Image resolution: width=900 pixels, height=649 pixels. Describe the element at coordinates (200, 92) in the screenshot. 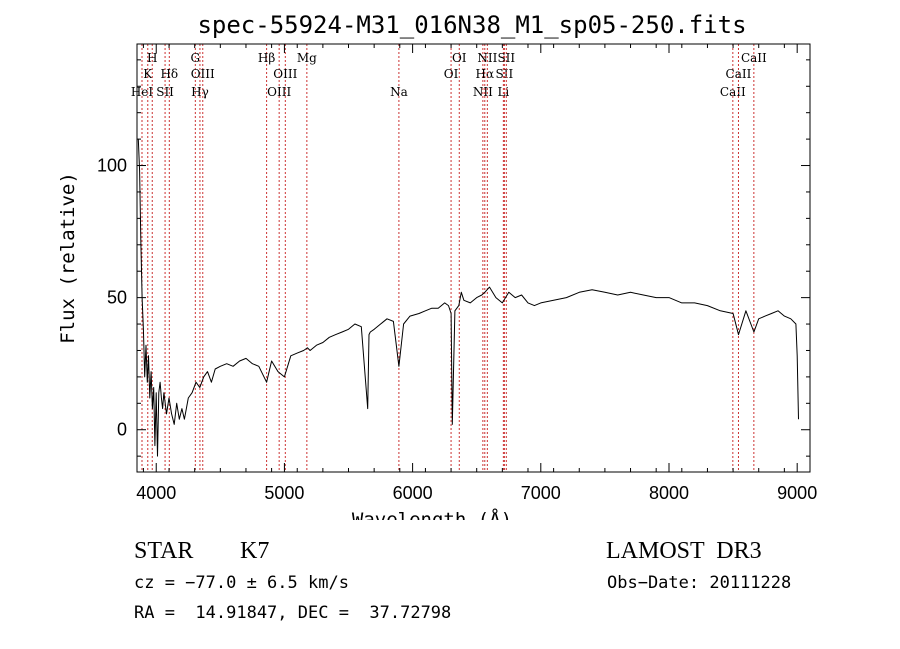

I see `line-marker-label-6: Hγ` at that location.